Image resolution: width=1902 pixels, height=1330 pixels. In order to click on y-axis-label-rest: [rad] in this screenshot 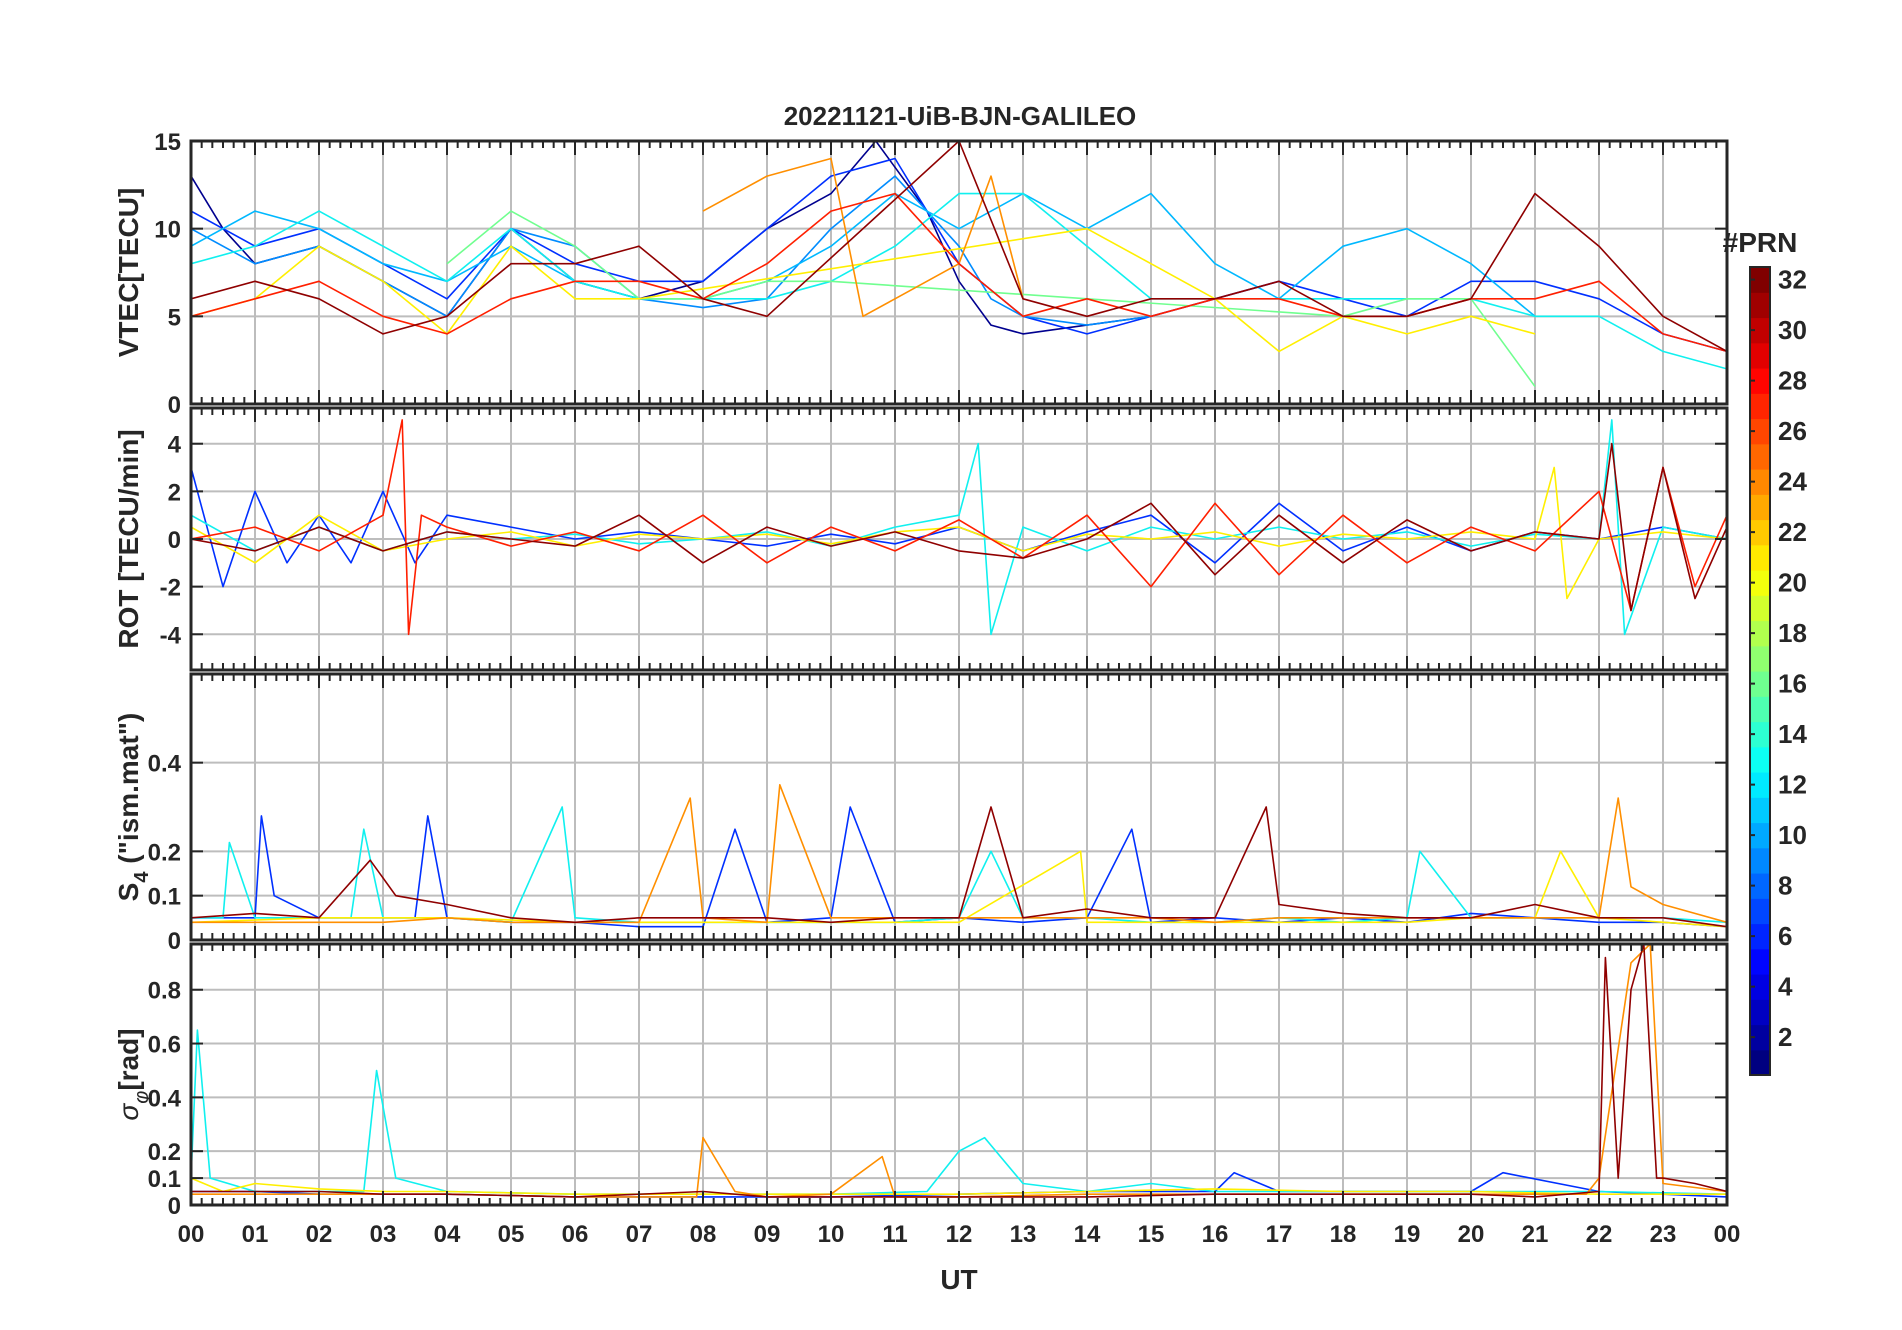, I will do `click(128, 1059)`.